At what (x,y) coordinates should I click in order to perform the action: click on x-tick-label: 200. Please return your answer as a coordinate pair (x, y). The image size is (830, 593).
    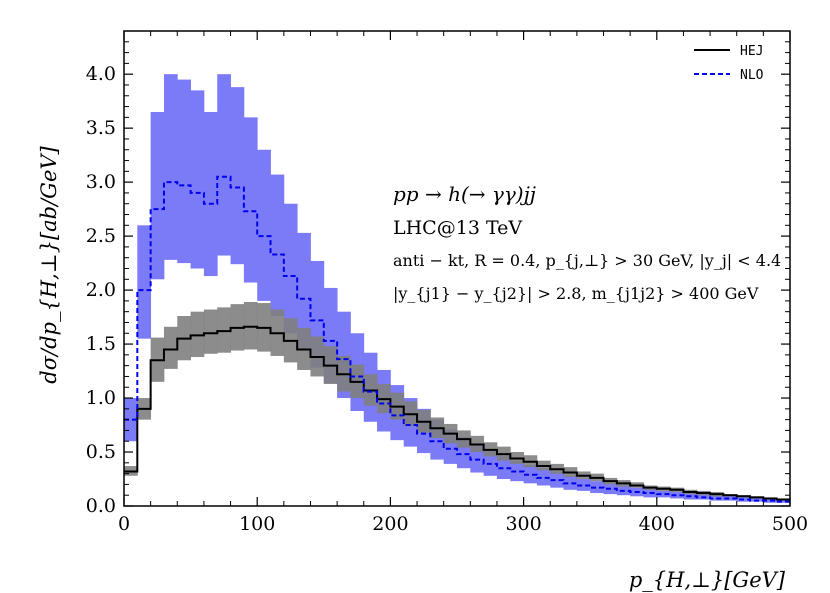
    Looking at the image, I should click on (390, 524).